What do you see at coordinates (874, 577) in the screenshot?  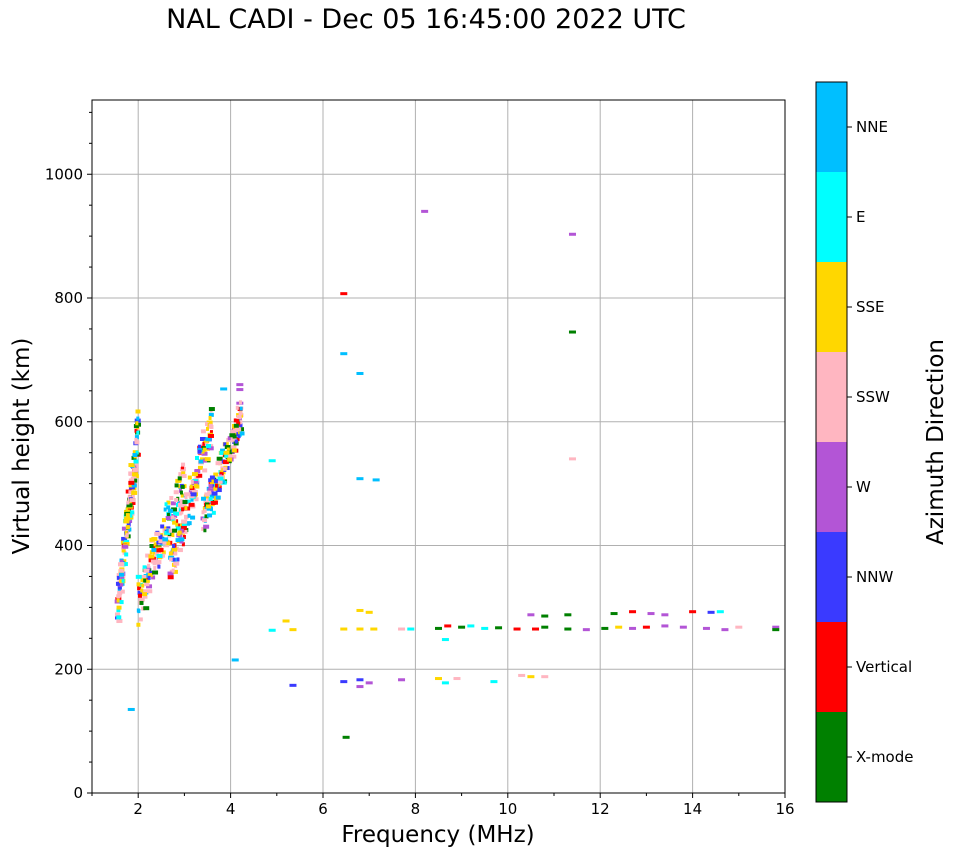 I see `colorbar-label: NNW` at bounding box center [874, 577].